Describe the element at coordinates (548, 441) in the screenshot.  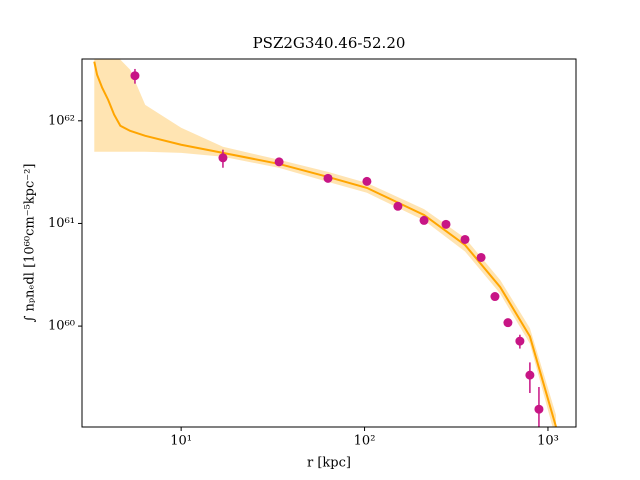
I see `x-tick-label: 10³` at that location.